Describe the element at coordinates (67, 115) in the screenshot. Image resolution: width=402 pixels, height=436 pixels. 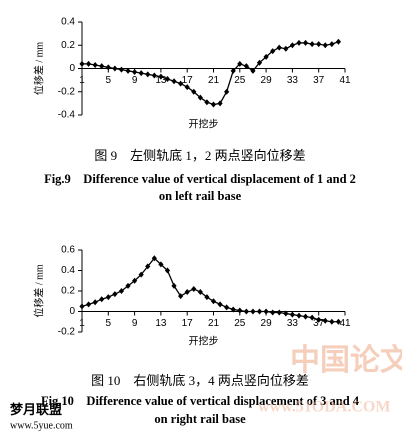
I see `y-tick-label: -0.4` at that location.